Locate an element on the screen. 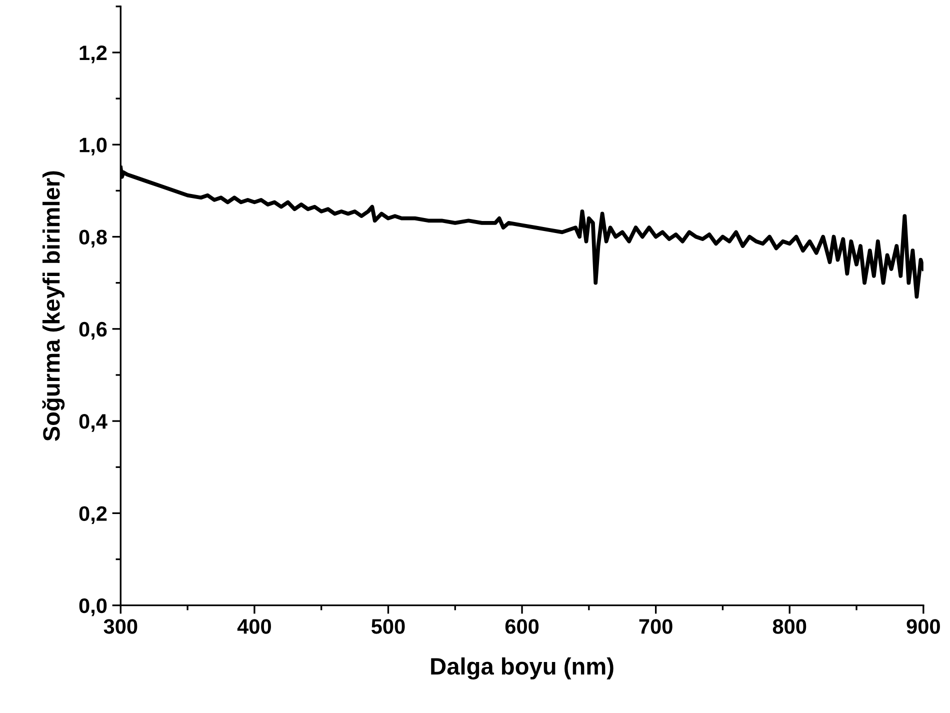  y-tick-label: 0,6 is located at coordinates (93, 331).